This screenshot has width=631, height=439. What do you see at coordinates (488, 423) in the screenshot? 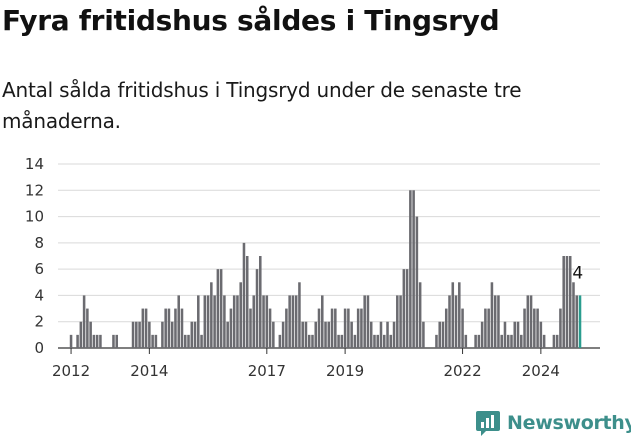
I see `newsworthy-logo-icon` at bounding box center [488, 423].